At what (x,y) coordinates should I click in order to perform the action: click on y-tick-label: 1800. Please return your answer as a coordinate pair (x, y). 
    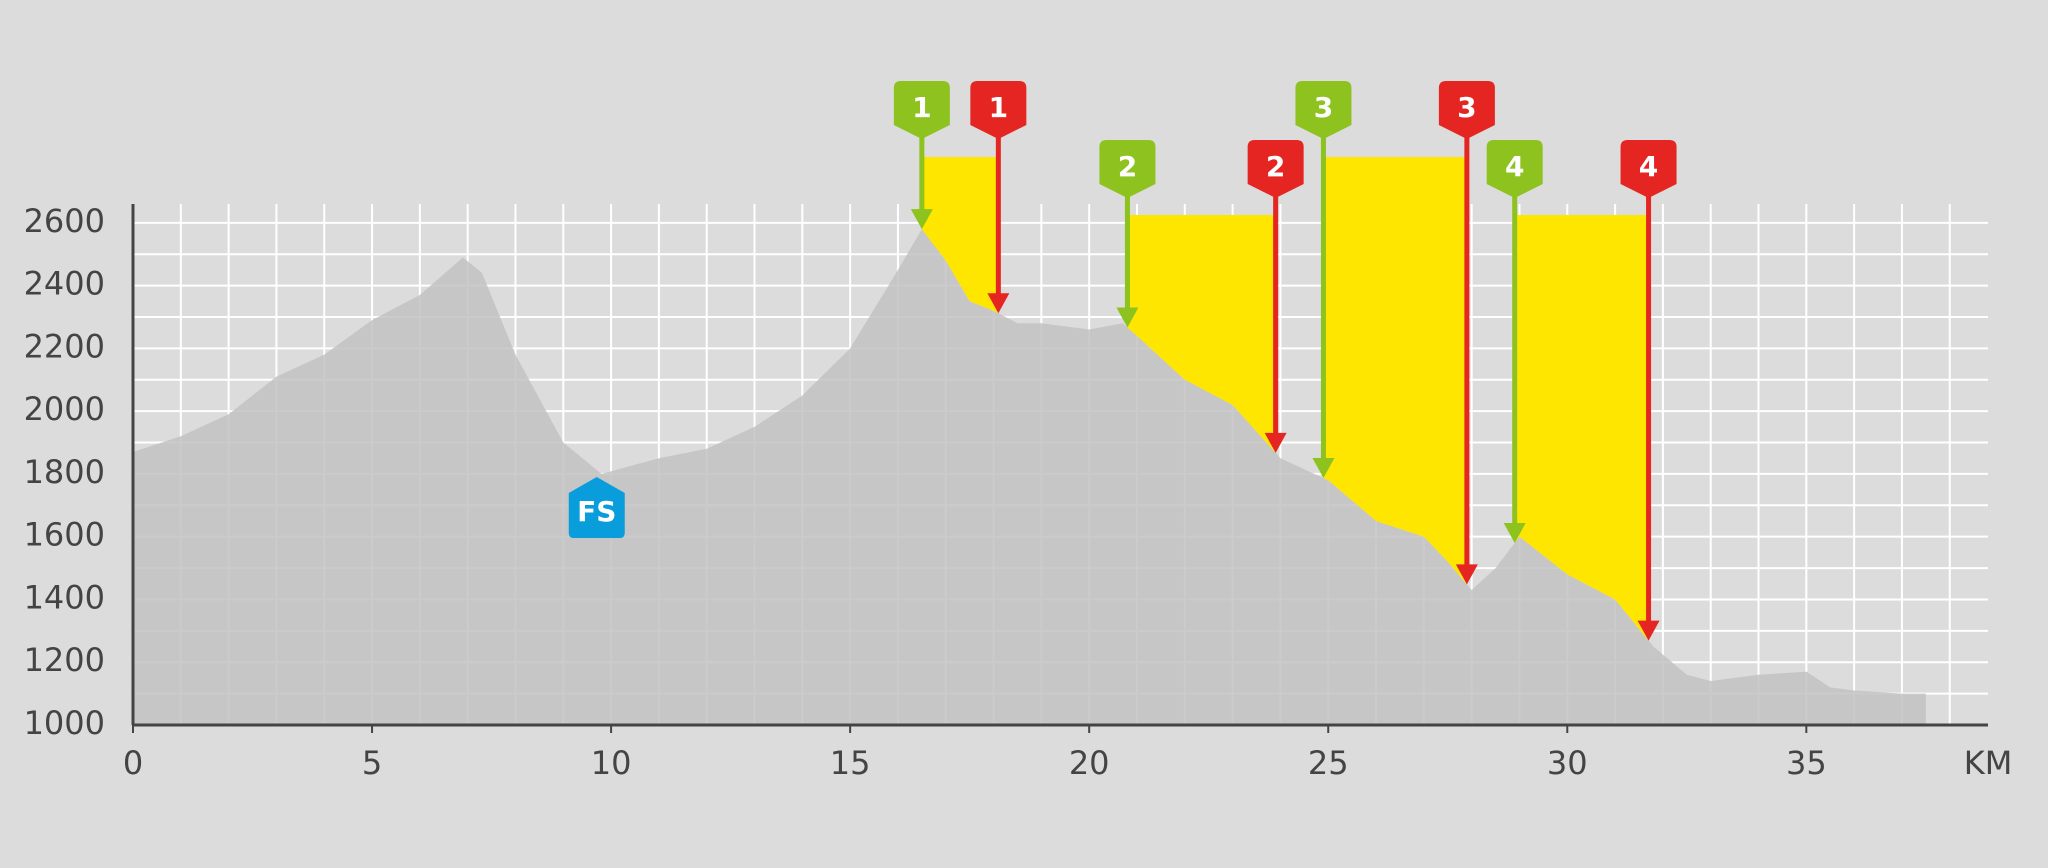
    Looking at the image, I should click on (64, 472).